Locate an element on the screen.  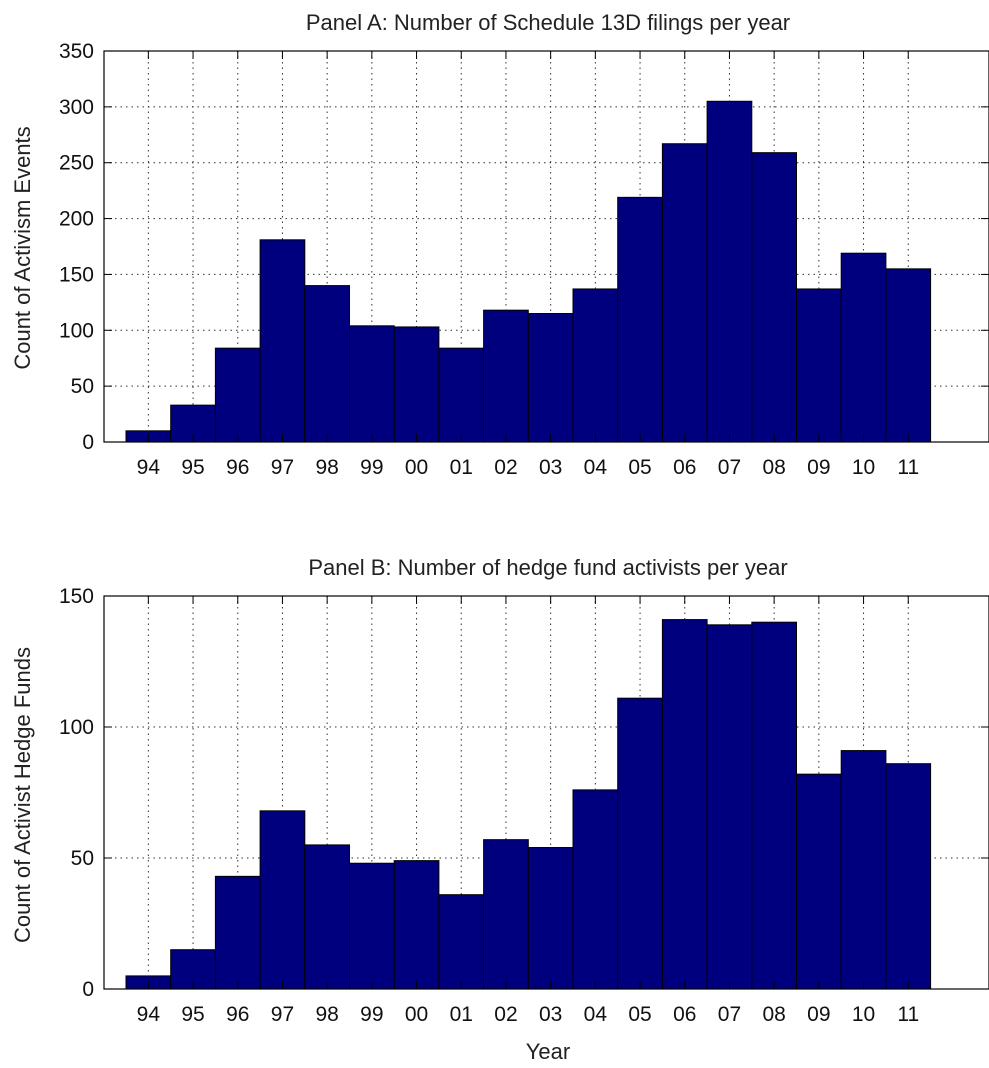
panel-a-x-tick-label: 97 is located at coordinates (282, 467).